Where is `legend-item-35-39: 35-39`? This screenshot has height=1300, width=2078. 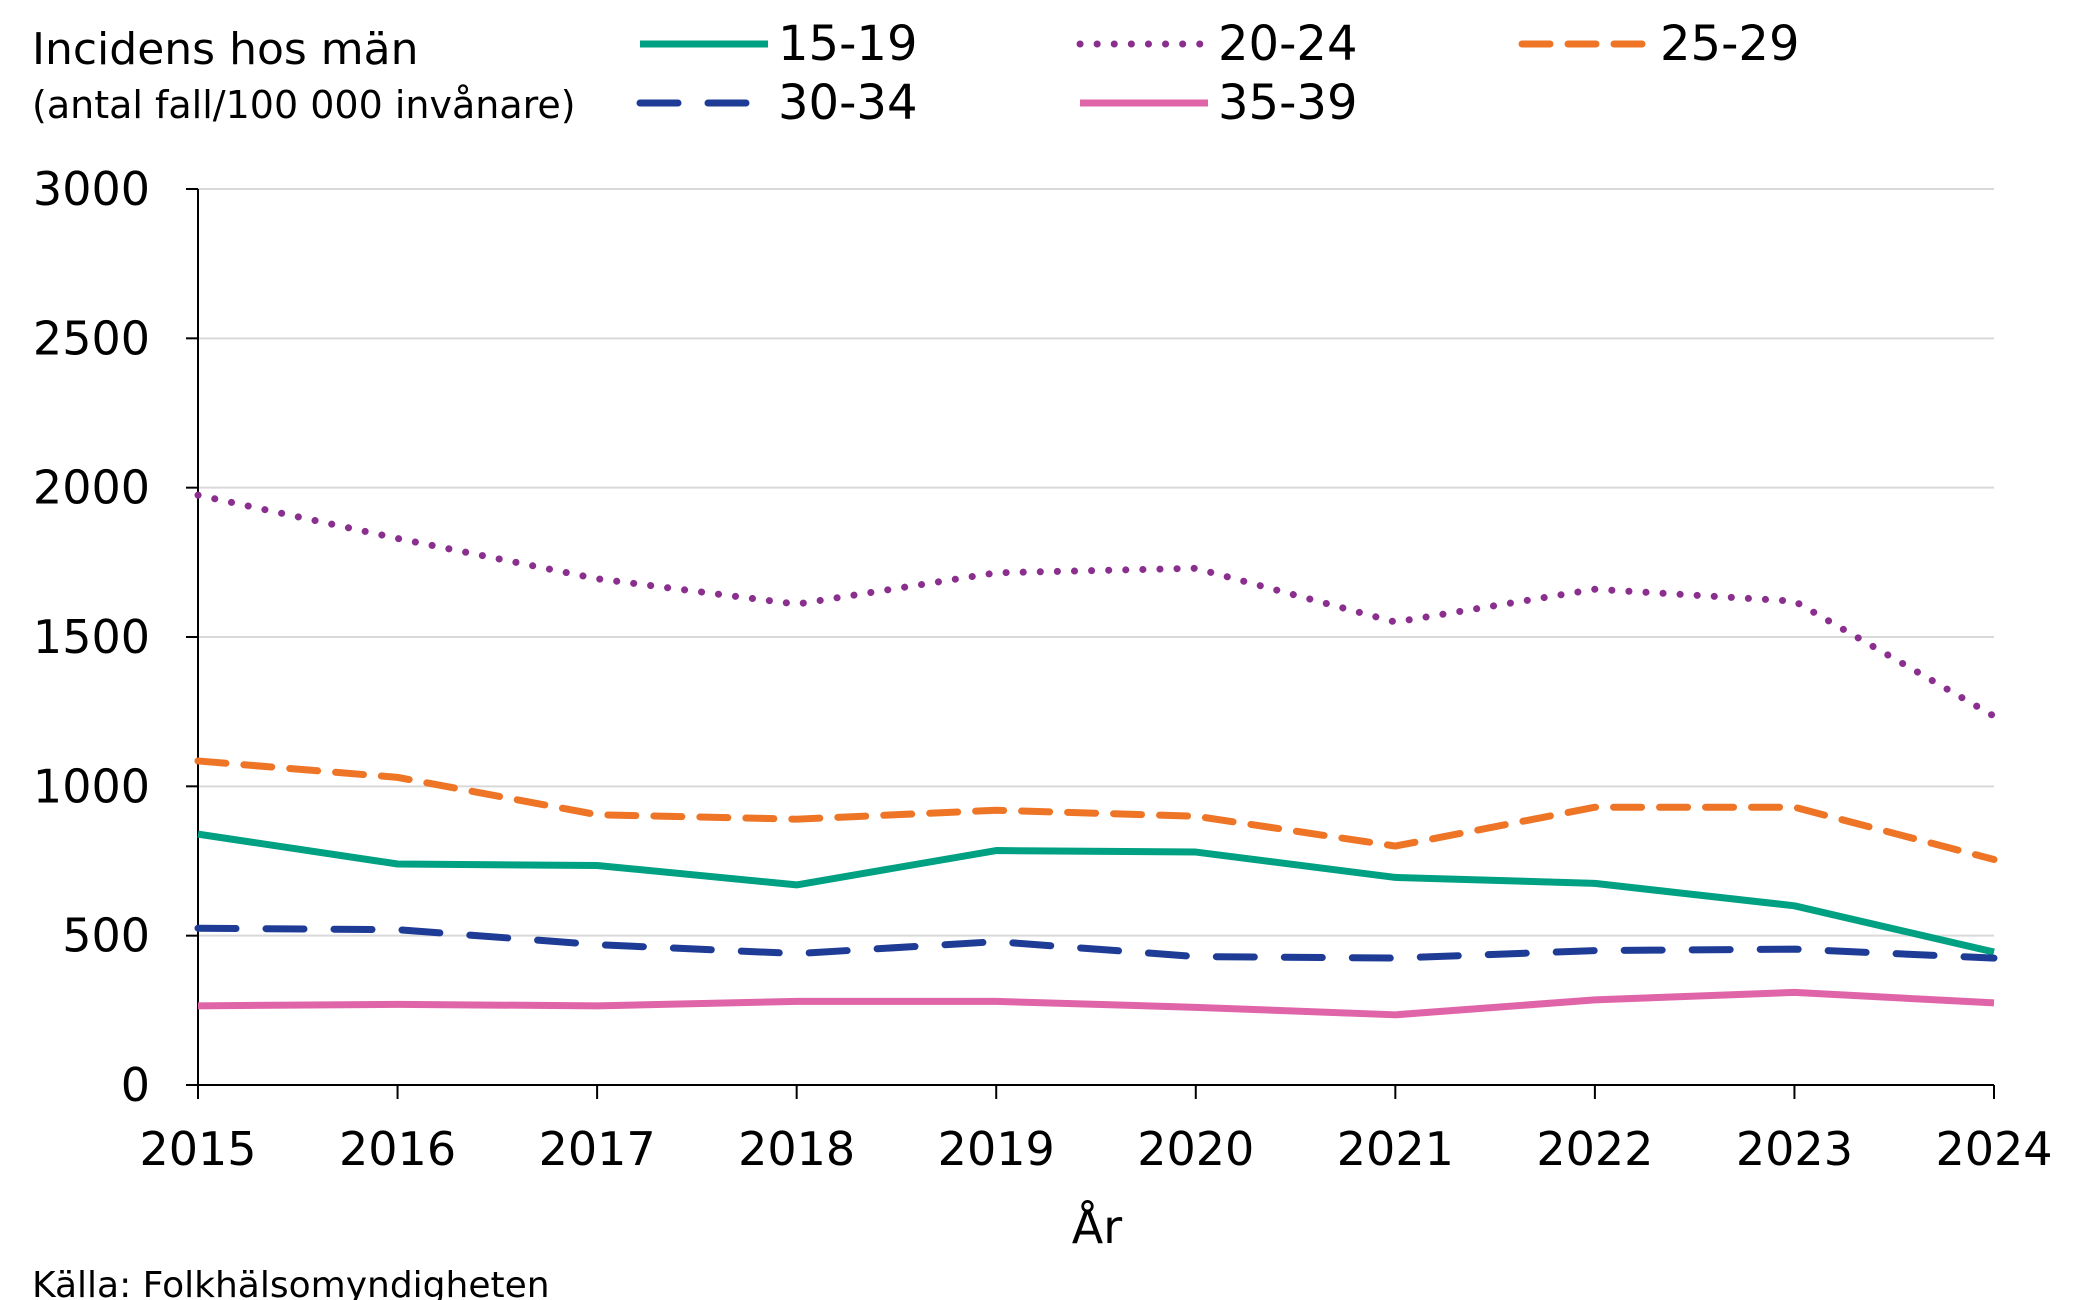
legend-item-35-39: 35-39 is located at coordinates (1218, 103).